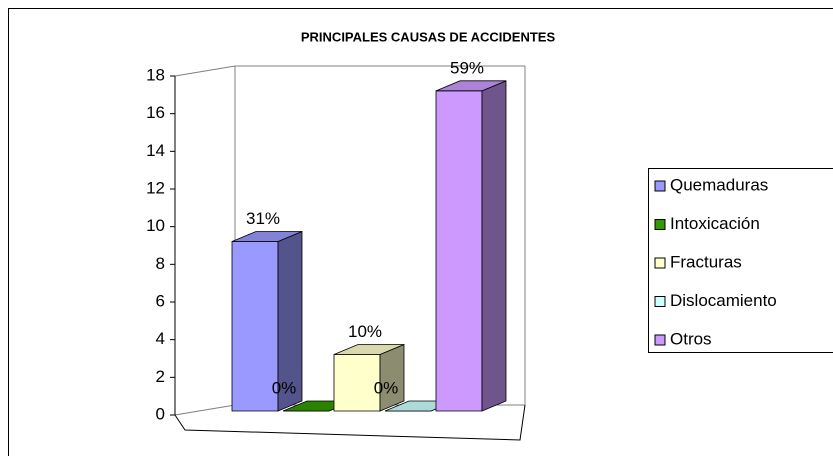 The height and width of the screenshot is (456, 833). Describe the element at coordinates (459, 251) in the screenshot. I see `bar-front` at that location.